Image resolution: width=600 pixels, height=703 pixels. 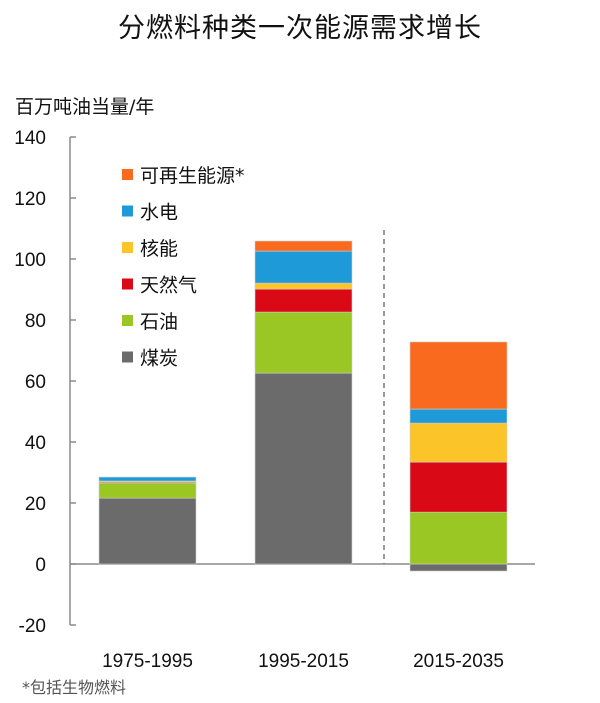 I want to click on x-axis-labels: 1975-1995 1995-2015 2015-2035, so click(x=303, y=661).